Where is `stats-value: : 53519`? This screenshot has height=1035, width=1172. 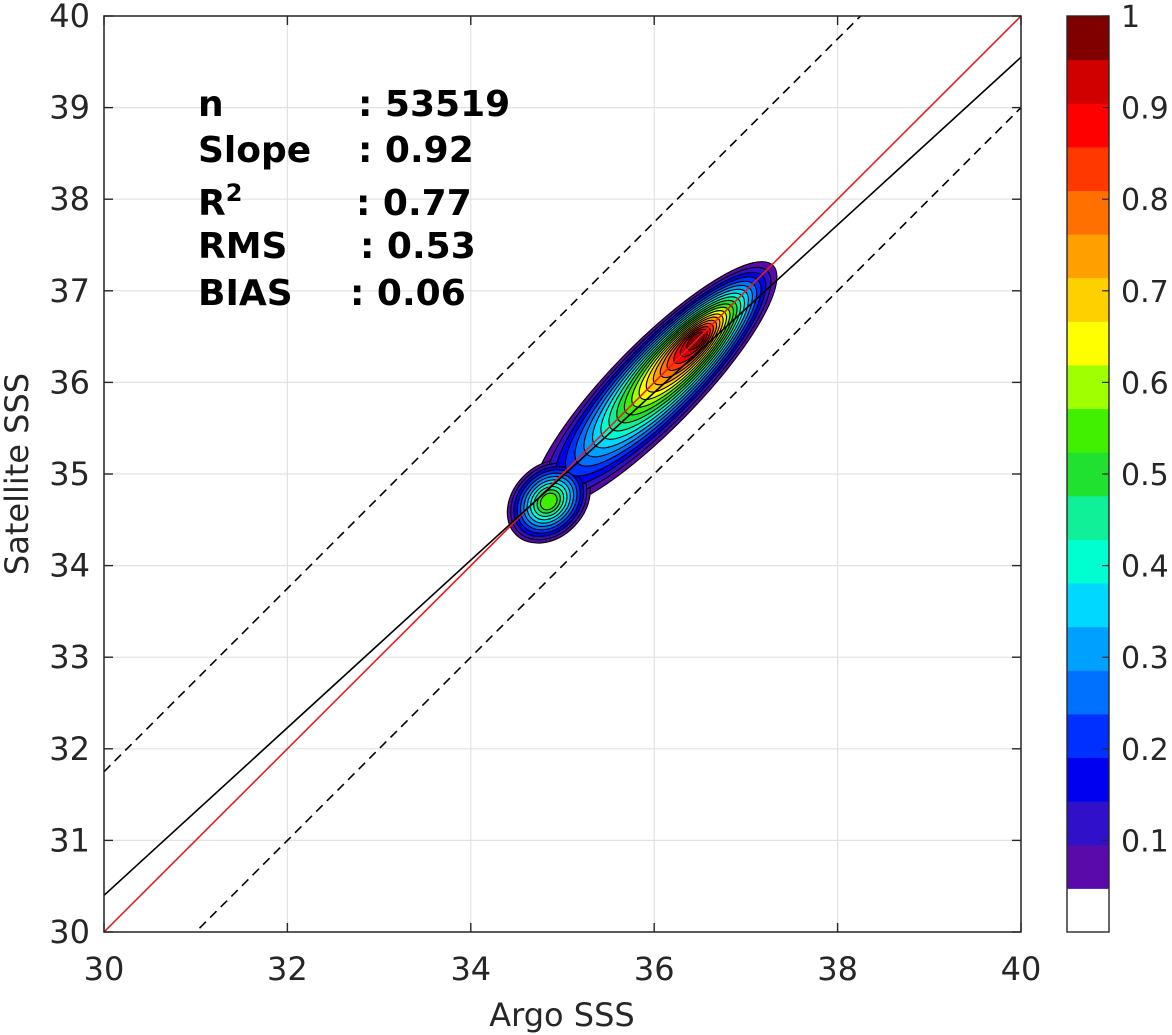
stats-value: : 53519 is located at coordinates (434, 104).